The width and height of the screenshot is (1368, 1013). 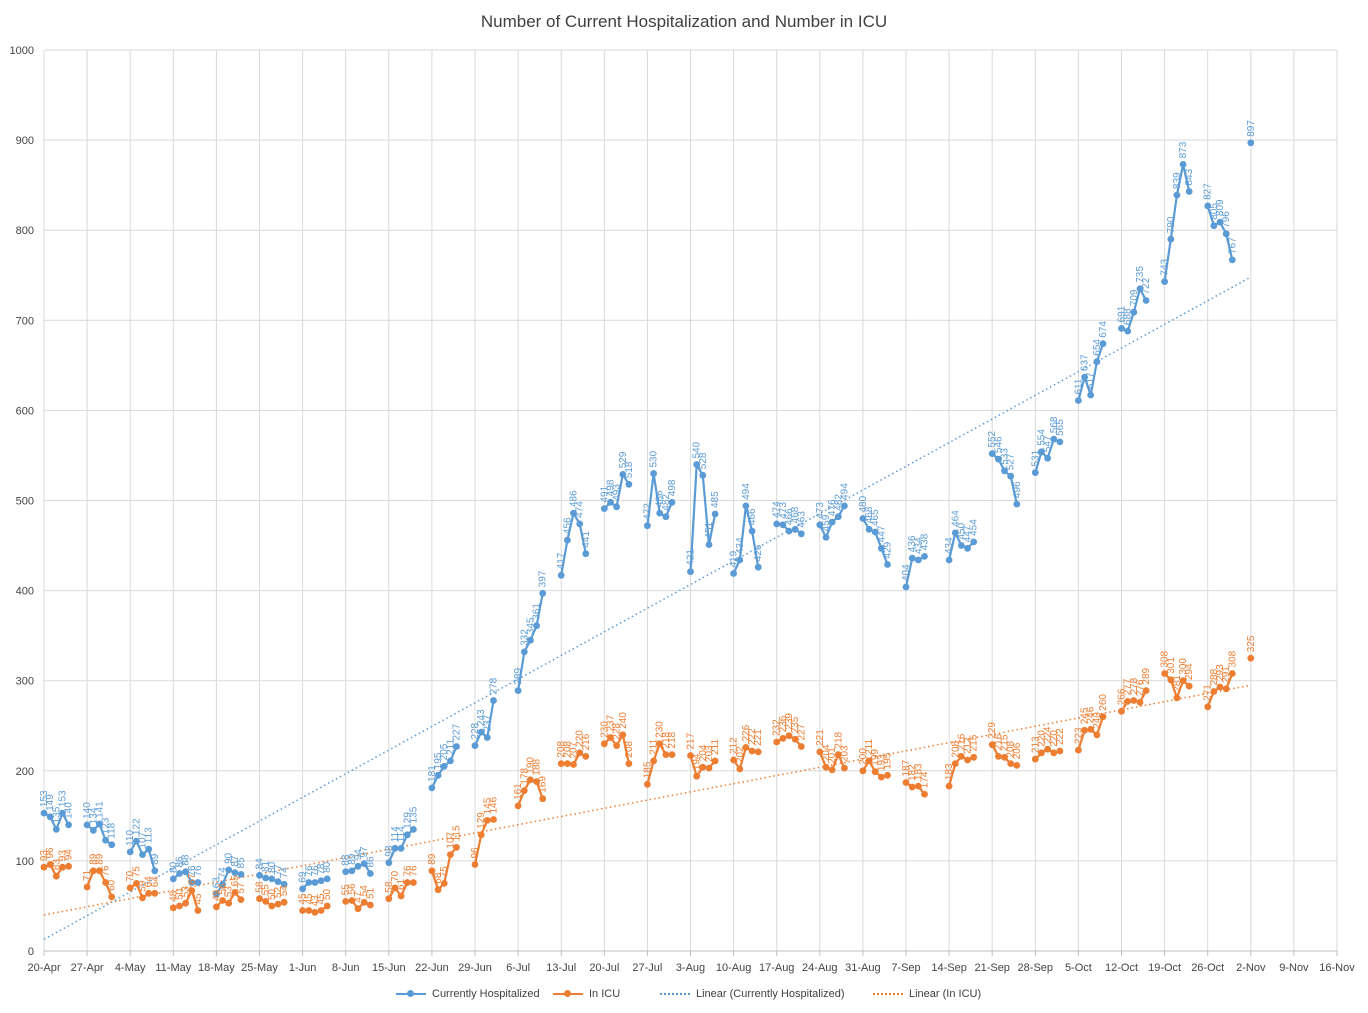 What do you see at coordinates (604, 968) in the screenshot?
I see `x-tick-label: 20-Jul` at bounding box center [604, 968].